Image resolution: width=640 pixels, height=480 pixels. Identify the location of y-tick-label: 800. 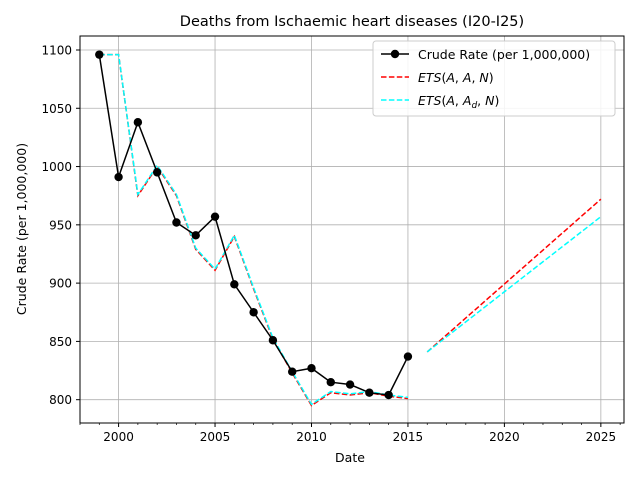
(60, 400).